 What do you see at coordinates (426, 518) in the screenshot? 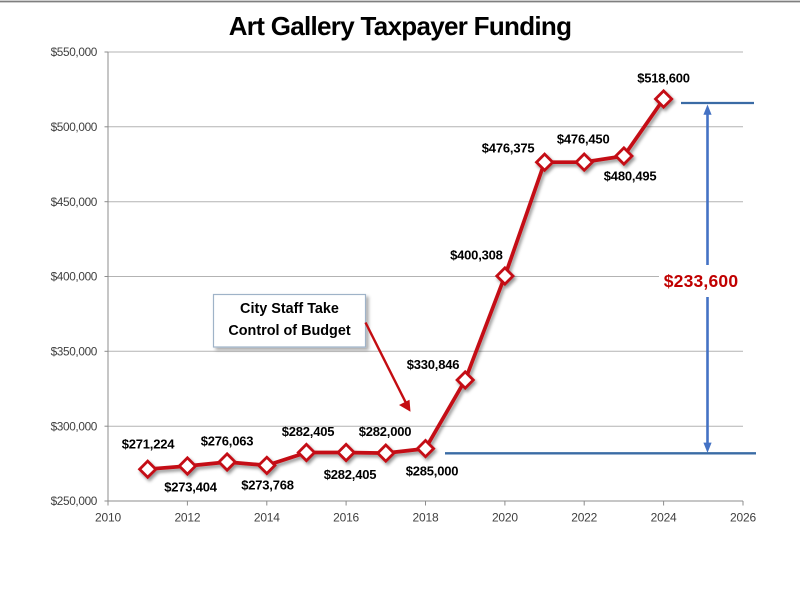
I see `svg-text: 2018` at bounding box center [426, 518].